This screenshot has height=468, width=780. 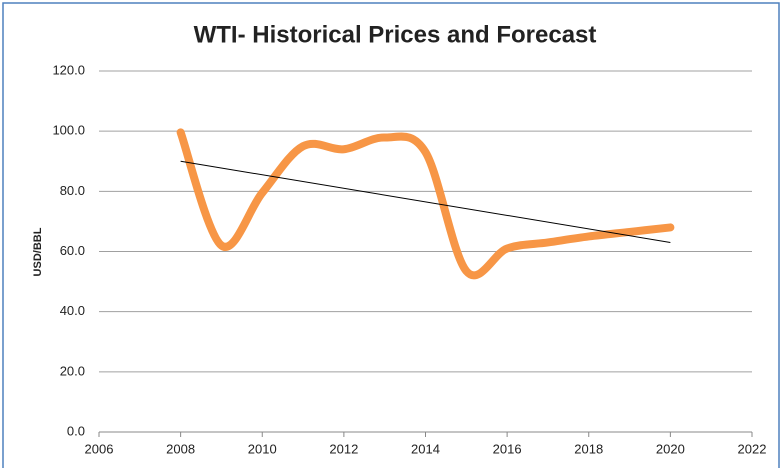 What do you see at coordinates (68, 130) in the screenshot?
I see `y-tick-label: 100.0` at bounding box center [68, 130].